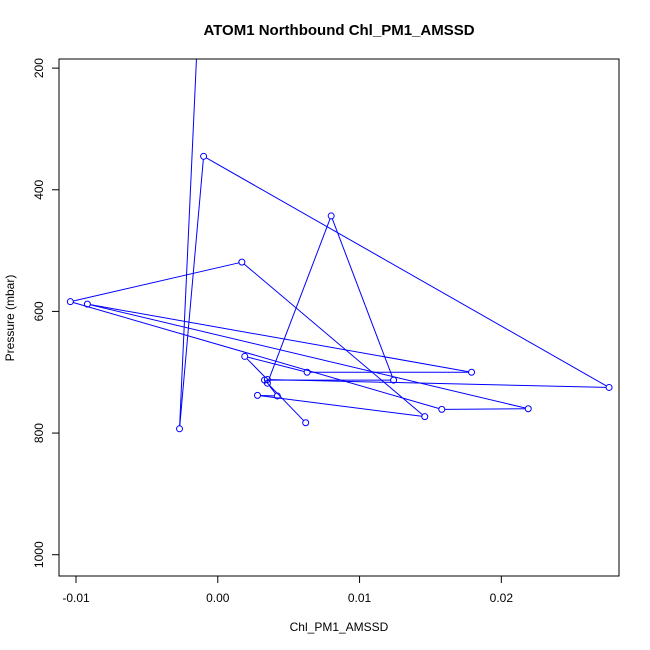 The height and width of the screenshot is (650, 650). Describe the element at coordinates (39, 189) in the screenshot. I see `y-tick-label: 400` at that location.